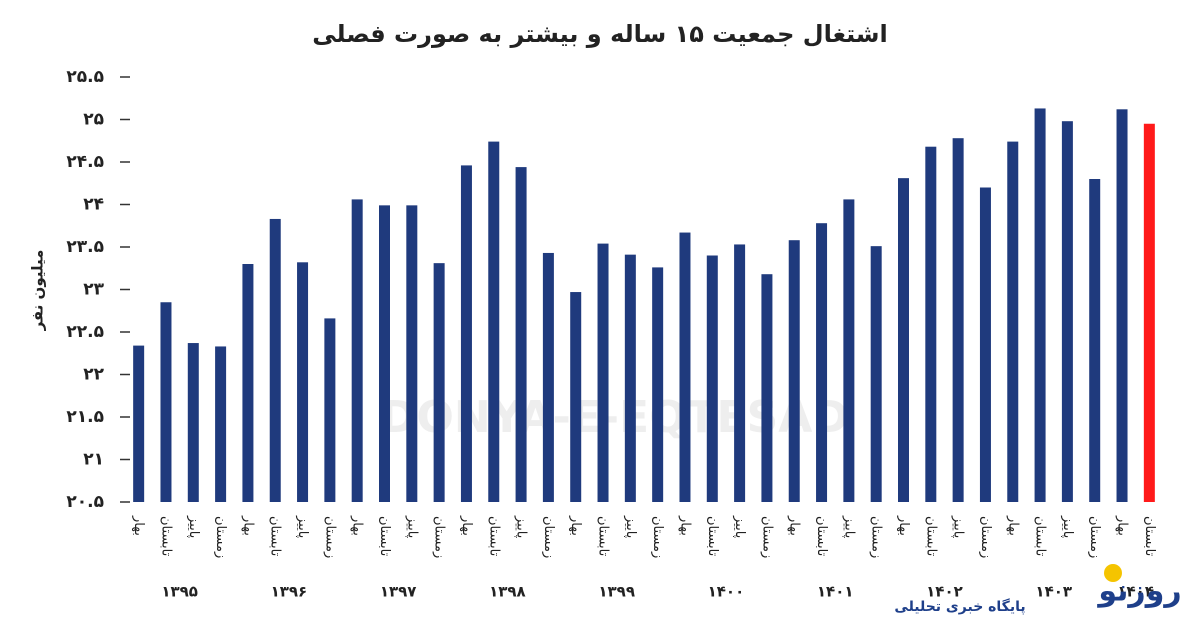 This screenshot has height=630, width=1200. Describe the element at coordinates (835, 592) in the screenshot. I see `year-label: ۱۴۰۱` at that location.